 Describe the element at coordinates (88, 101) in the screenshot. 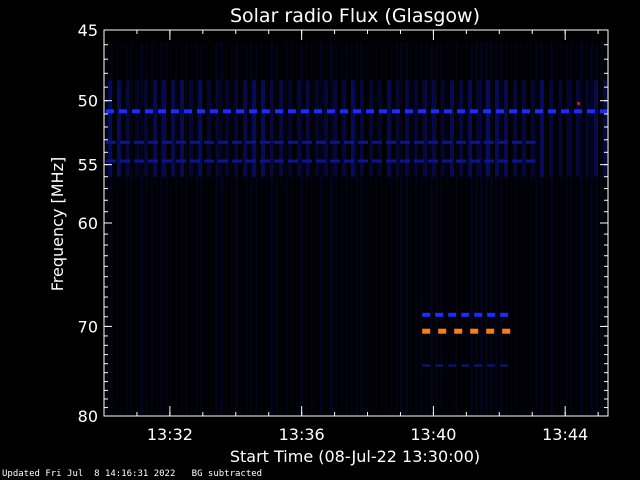

I see `y-tick-label: 50` at that location.